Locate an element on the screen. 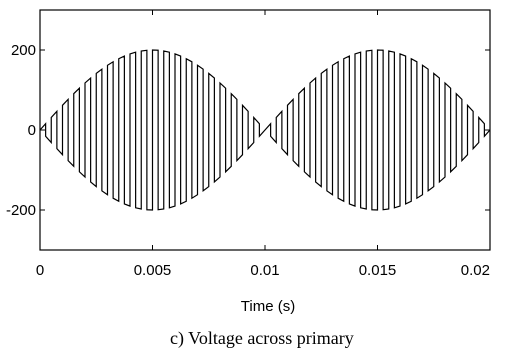 The width and height of the screenshot is (507, 353). x-axis-label: Time (s) is located at coordinates (268, 306).